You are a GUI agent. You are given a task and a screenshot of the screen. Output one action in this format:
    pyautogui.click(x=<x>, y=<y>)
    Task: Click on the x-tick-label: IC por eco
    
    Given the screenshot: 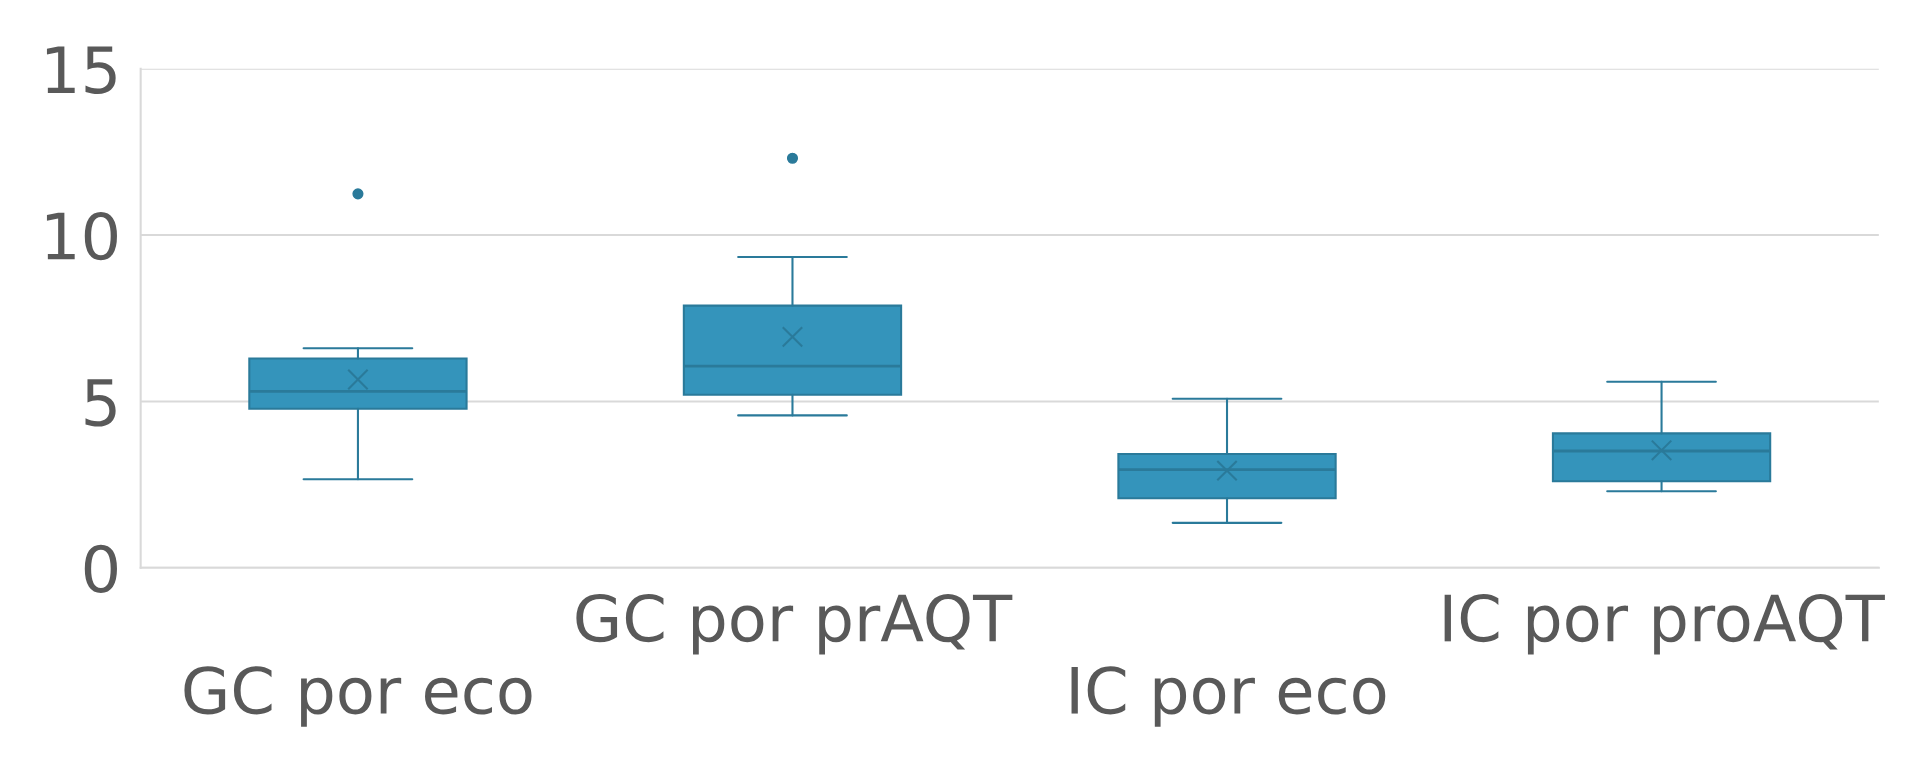 What is the action you would take?
    pyautogui.click(x=1228, y=696)
    